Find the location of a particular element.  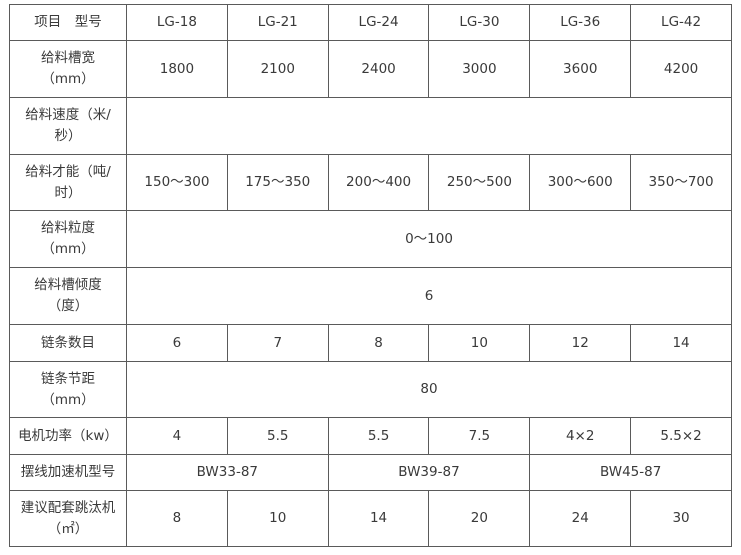

table-row: 链条节距 （mm） 80 is located at coordinates (370, 389).